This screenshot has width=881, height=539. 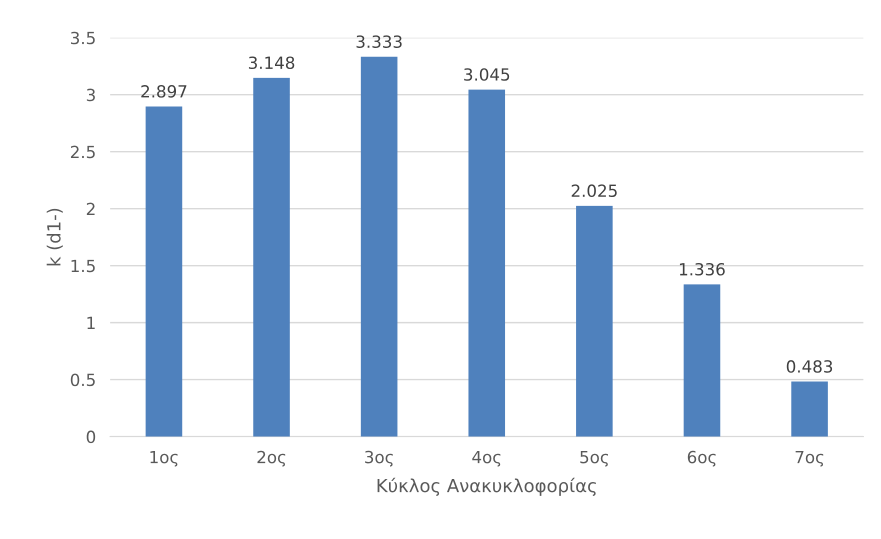 What do you see at coordinates (91, 437) in the screenshot?
I see `y-tick-label: 0` at bounding box center [91, 437].